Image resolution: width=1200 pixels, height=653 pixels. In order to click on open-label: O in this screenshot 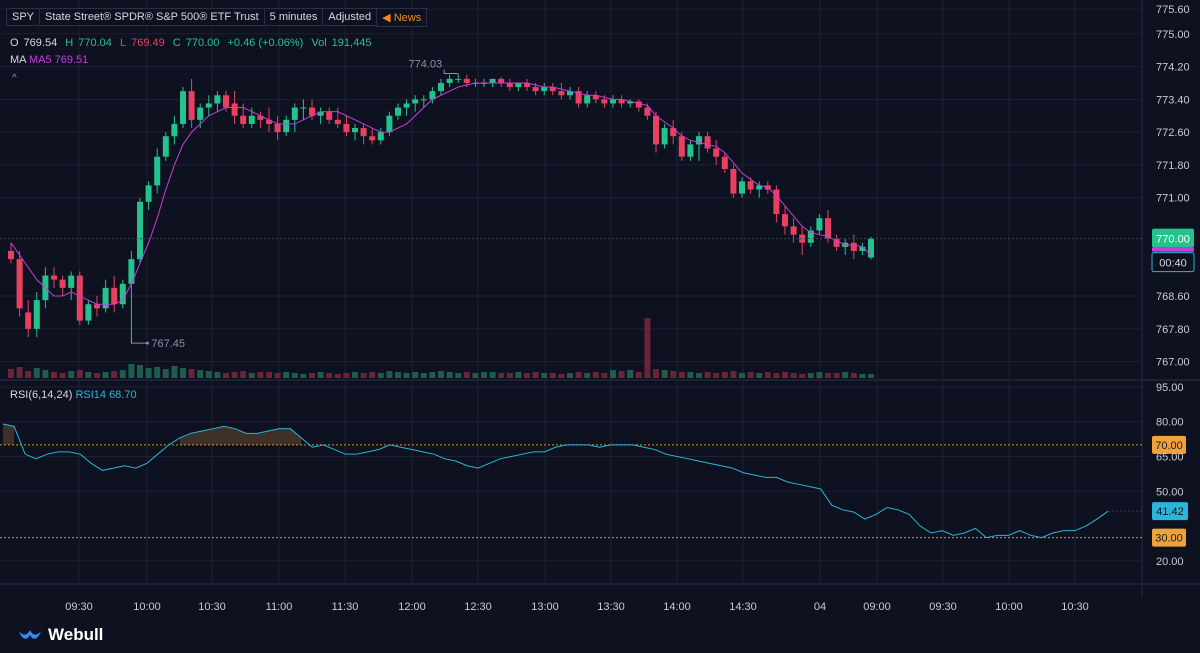, I will do `click(14, 43)`.